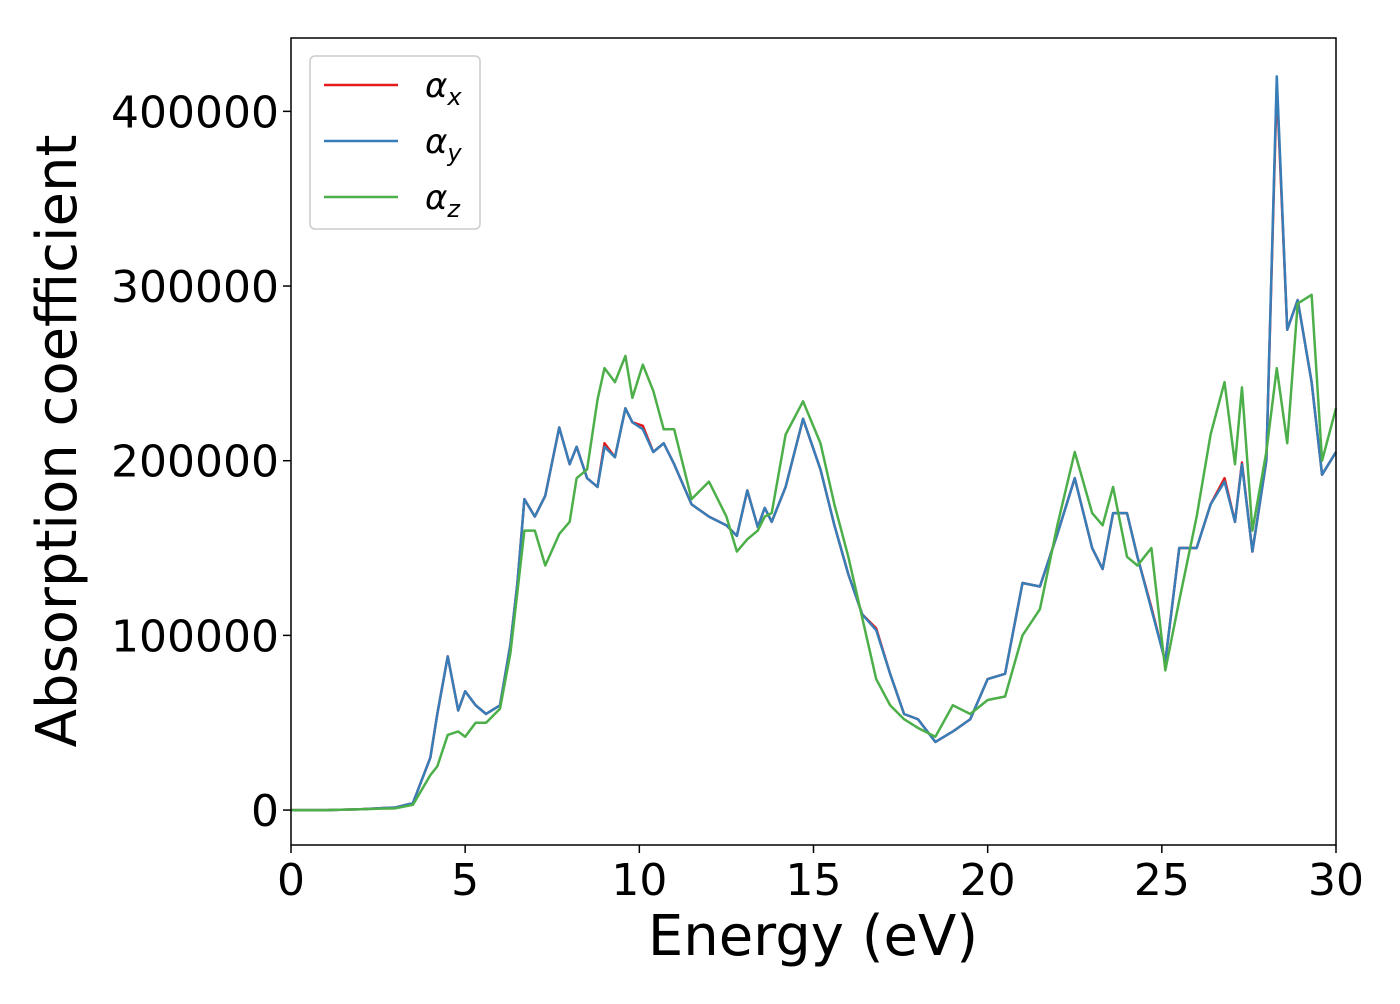 This screenshot has height=1004, width=1400. What do you see at coordinates (1336, 880) in the screenshot?
I see `x-tick-label: 30` at bounding box center [1336, 880].